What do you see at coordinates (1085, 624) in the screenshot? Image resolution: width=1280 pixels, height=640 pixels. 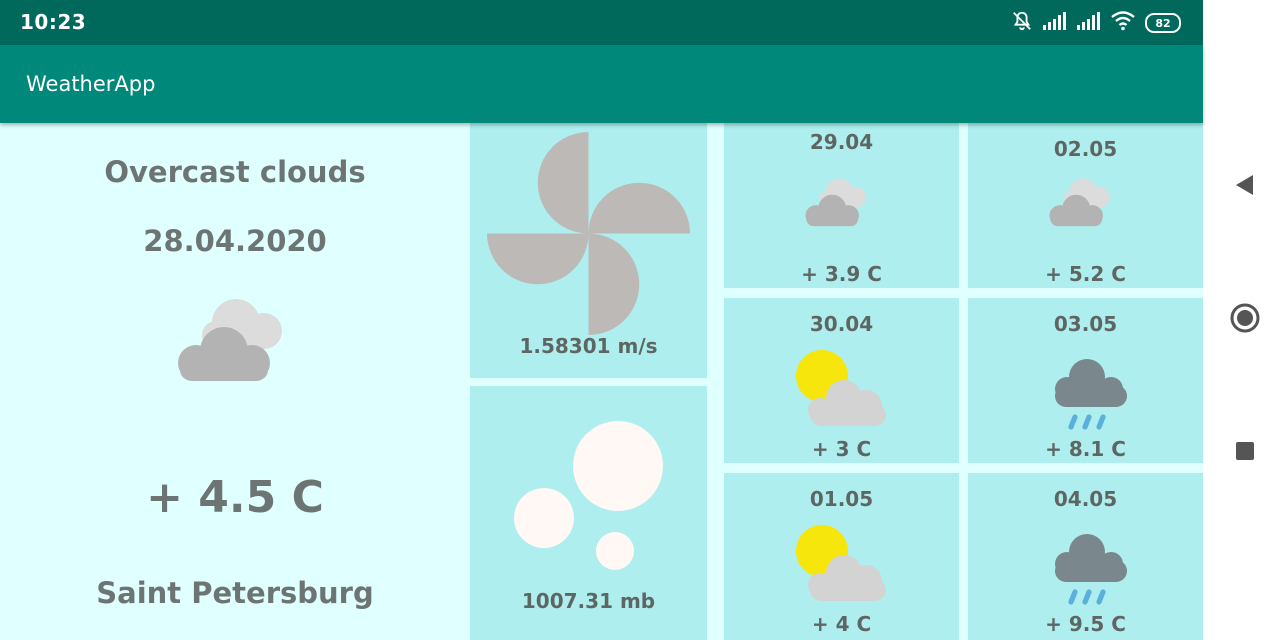 I see `forecast-temp: + 9.5 C` at bounding box center [1085, 624].